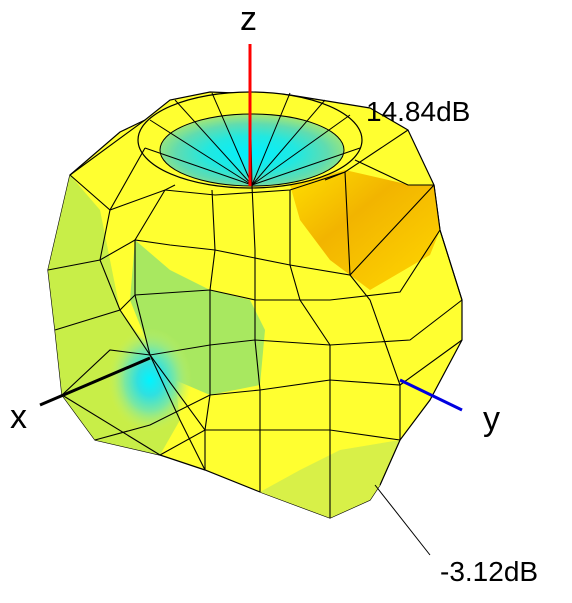  I want to click on x-axis, so click(95, 381).